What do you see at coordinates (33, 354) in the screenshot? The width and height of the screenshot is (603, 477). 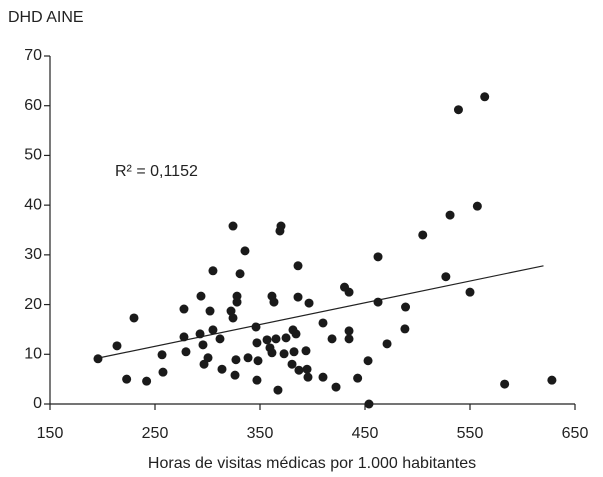 I see `y-tick-label: 10` at bounding box center [33, 354].